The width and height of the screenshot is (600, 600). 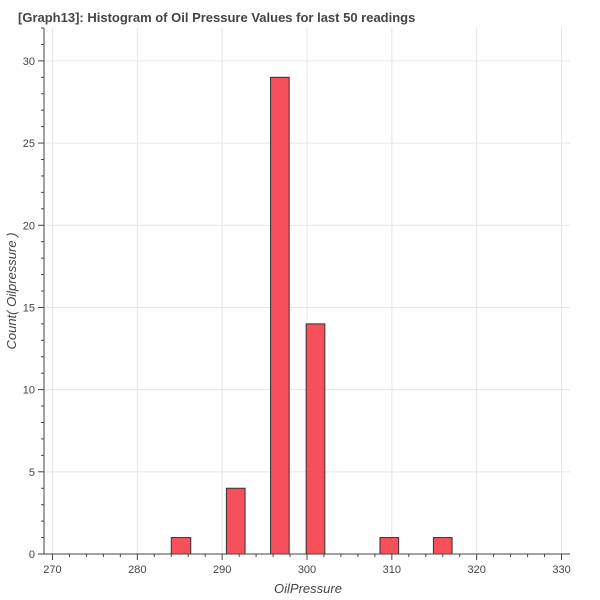 I want to click on y-tick-label-0: 0, so click(x=32, y=555).